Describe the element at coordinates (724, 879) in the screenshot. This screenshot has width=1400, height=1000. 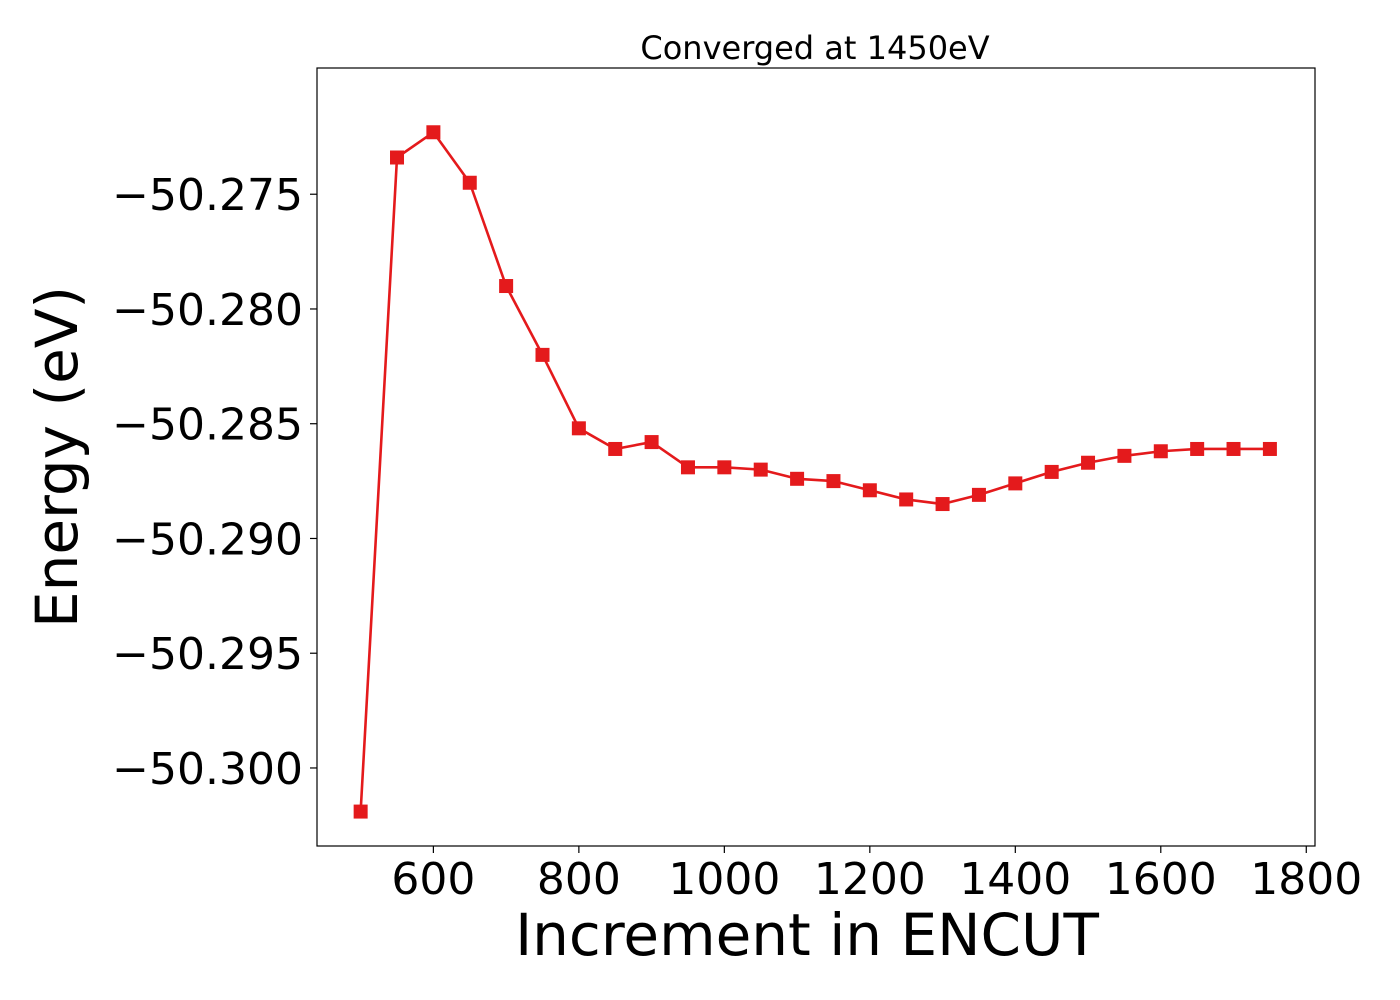
I see `x-tick-label: 1000` at that location.